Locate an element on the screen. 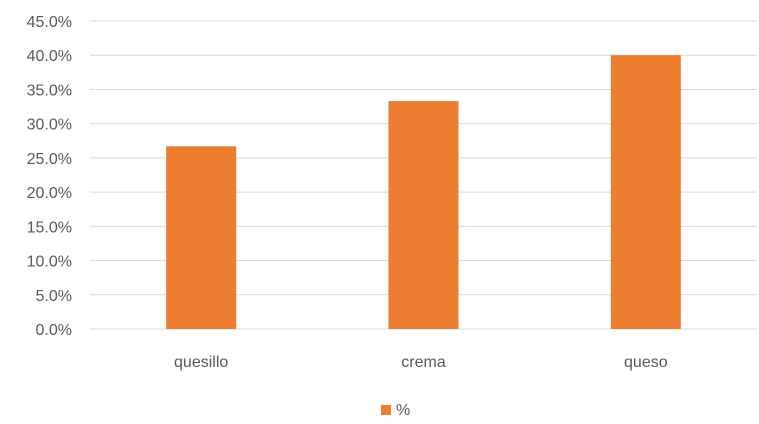  legend-swatch is located at coordinates (386, 410).